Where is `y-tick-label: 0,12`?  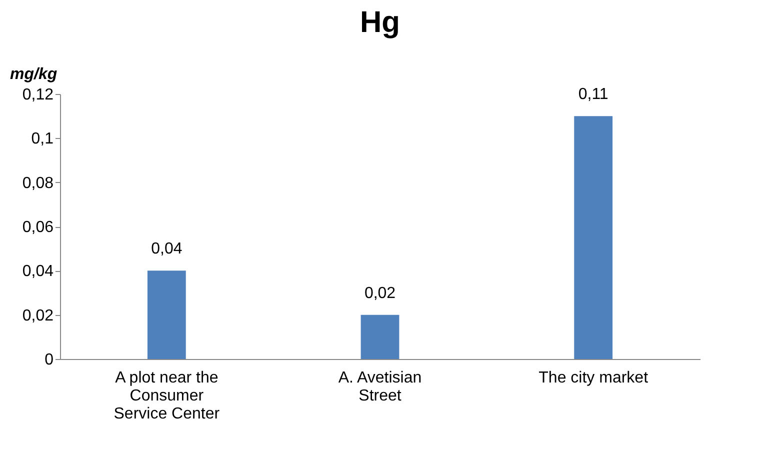
y-tick-label: 0,12 is located at coordinates (38, 95).